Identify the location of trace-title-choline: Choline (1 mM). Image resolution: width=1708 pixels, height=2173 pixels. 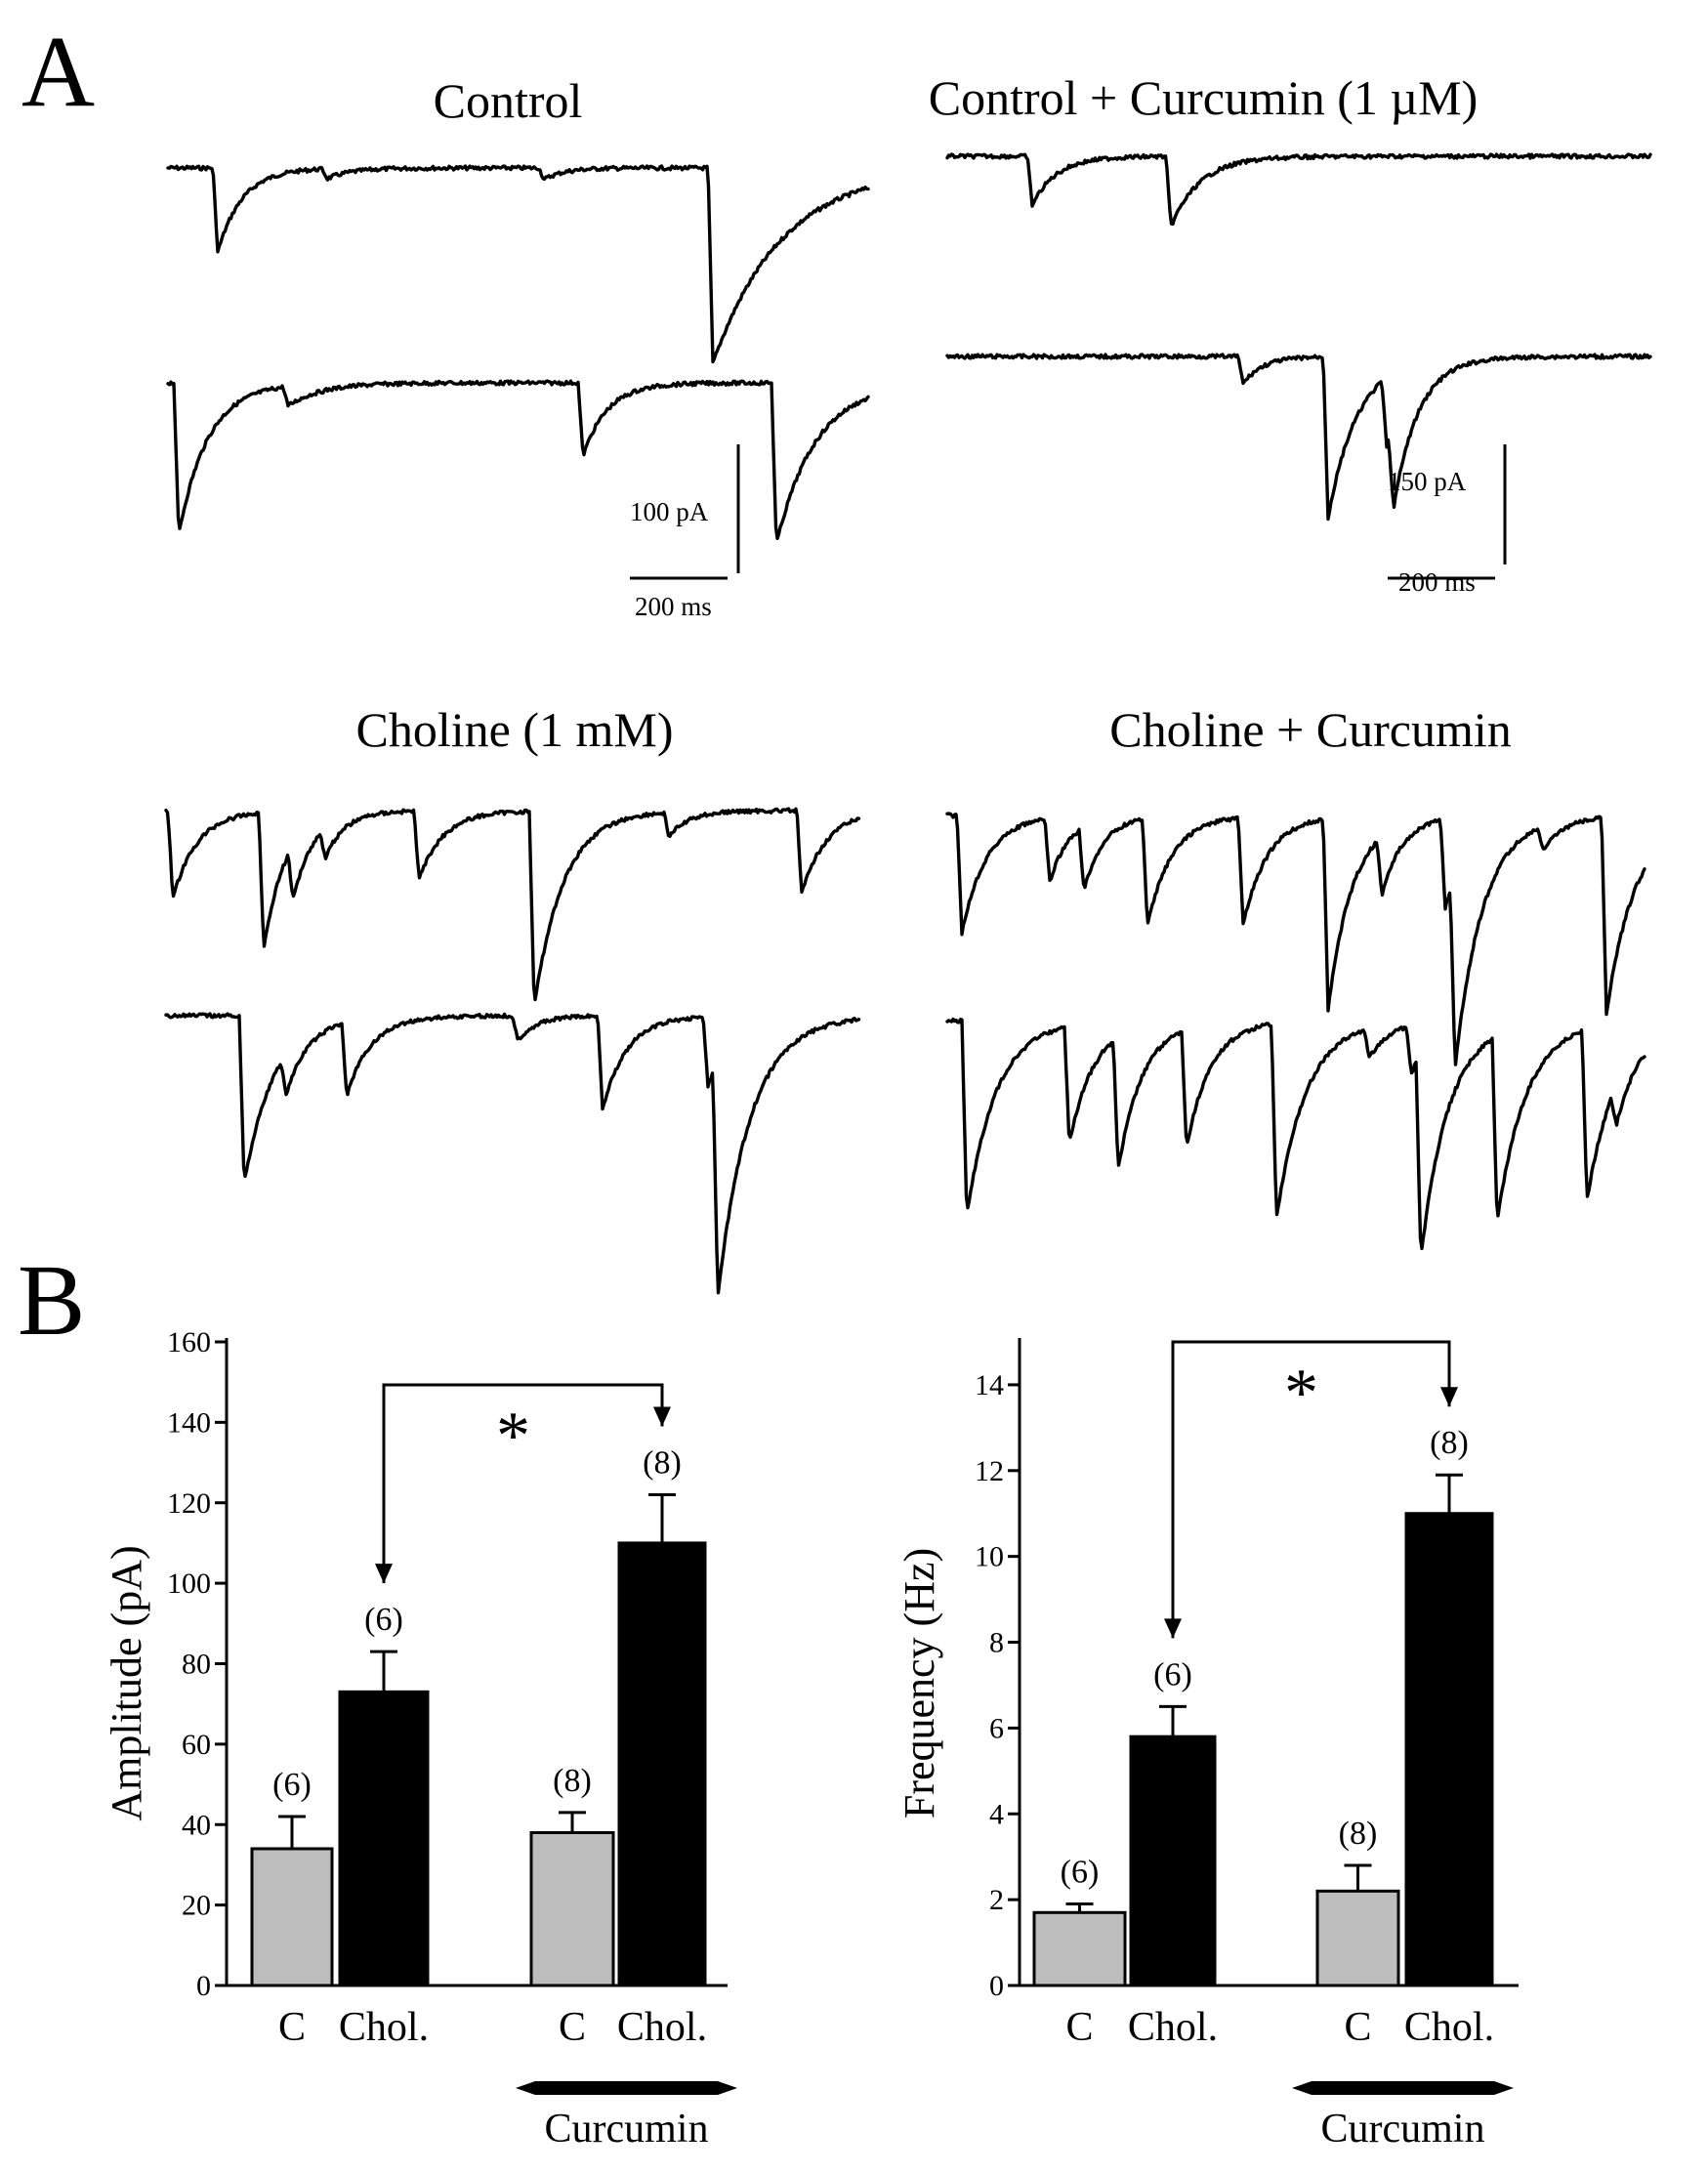
(515, 729).